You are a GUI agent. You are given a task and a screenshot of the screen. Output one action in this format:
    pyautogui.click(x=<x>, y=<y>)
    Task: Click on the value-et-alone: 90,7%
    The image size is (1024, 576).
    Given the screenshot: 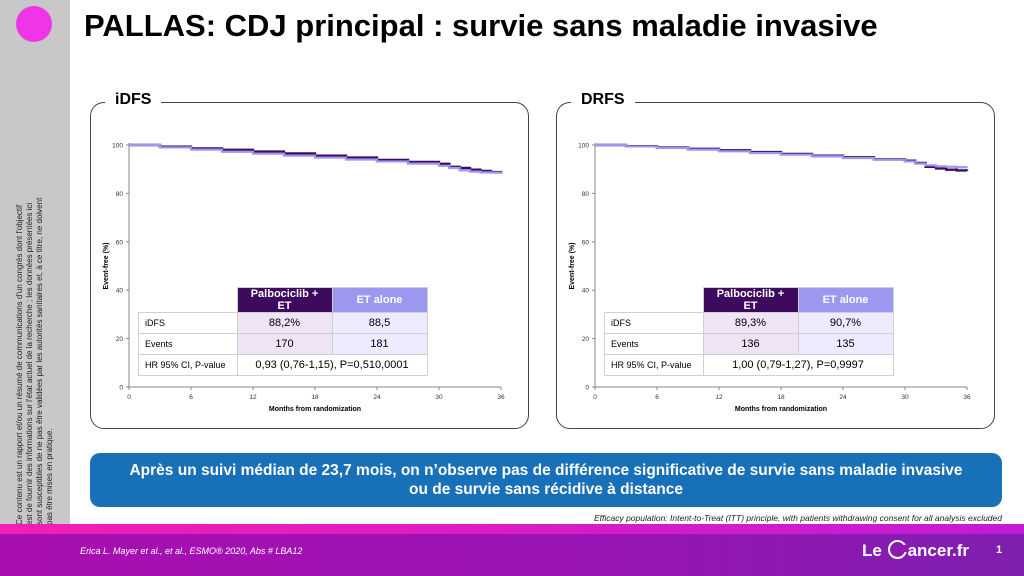 What is the action you would take?
    pyautogui.click(x=845, y=323)
    